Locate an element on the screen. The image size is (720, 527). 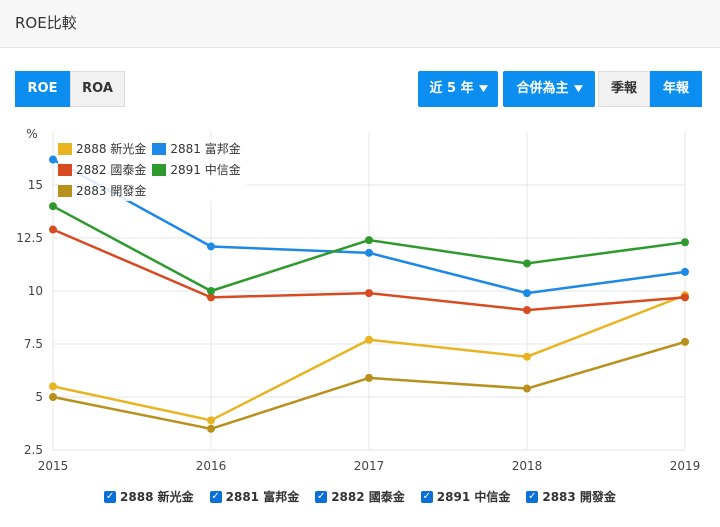
legend-label: 2888 新光金 is located at coordinates (111, 149).